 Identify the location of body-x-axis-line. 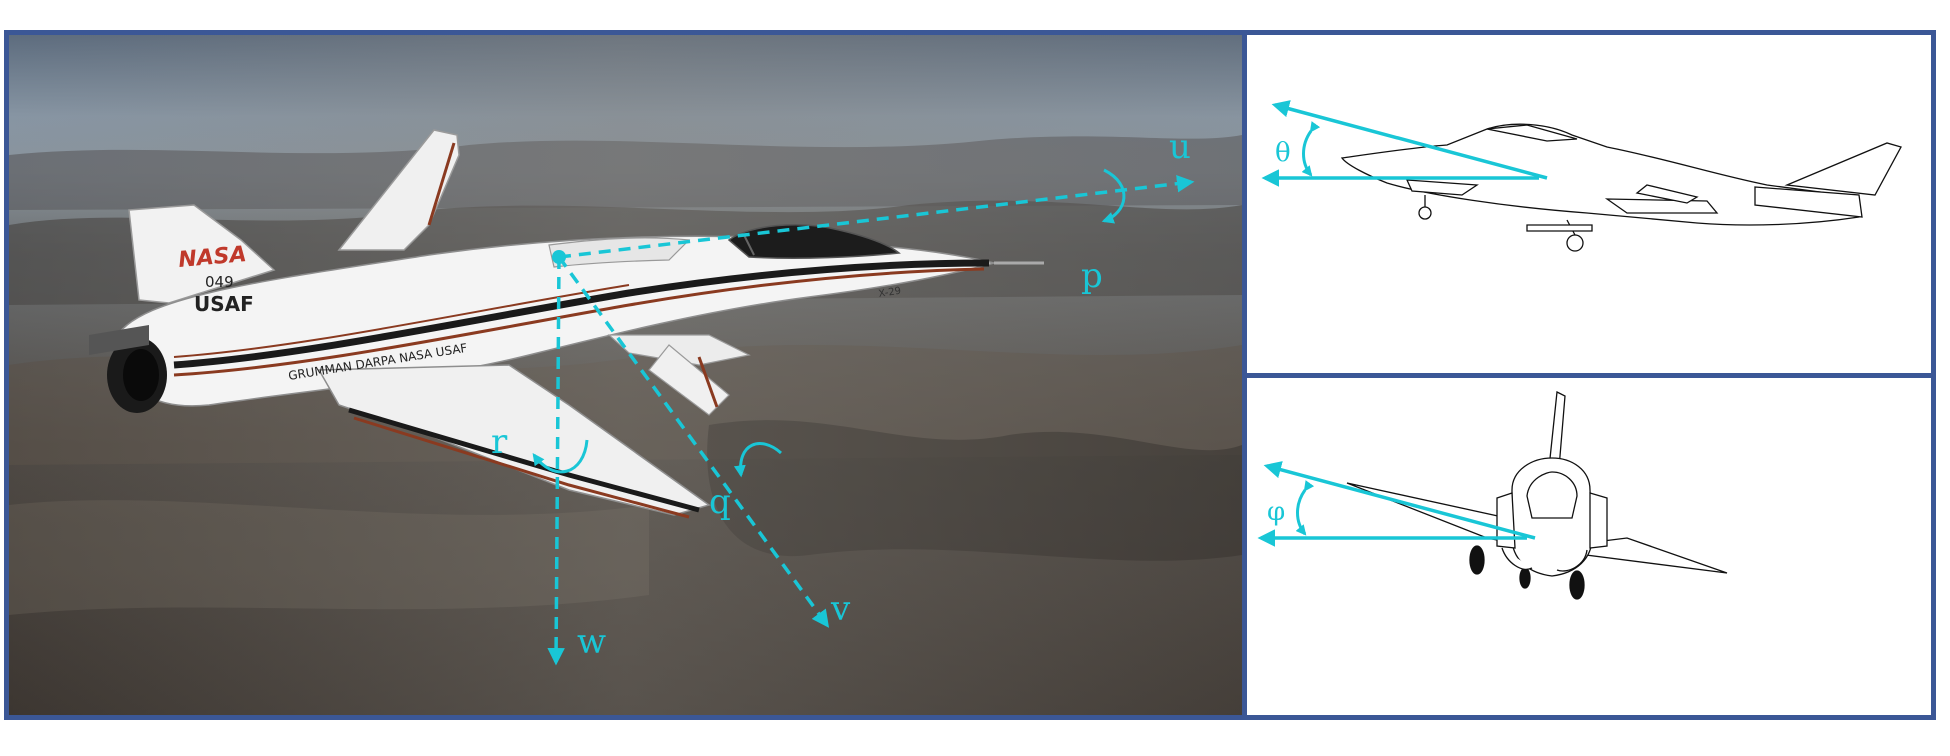
(1409, 140).